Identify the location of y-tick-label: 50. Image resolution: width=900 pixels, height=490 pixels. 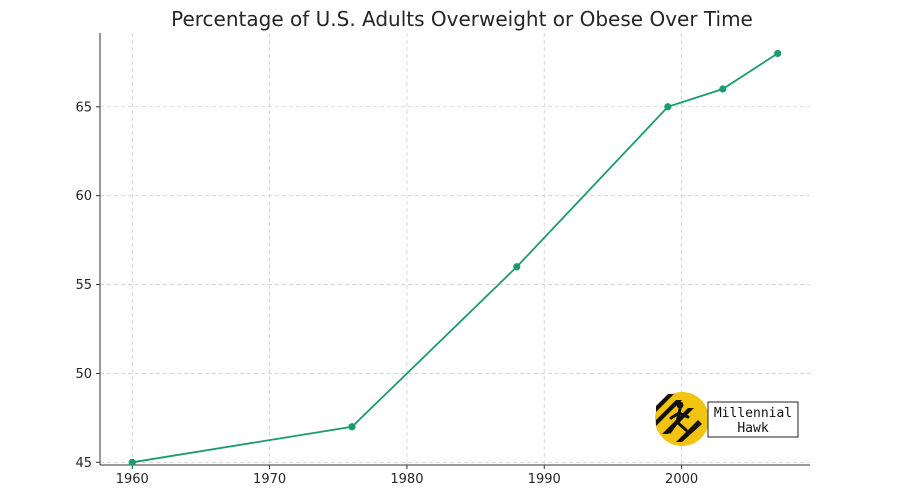
(83, 374).